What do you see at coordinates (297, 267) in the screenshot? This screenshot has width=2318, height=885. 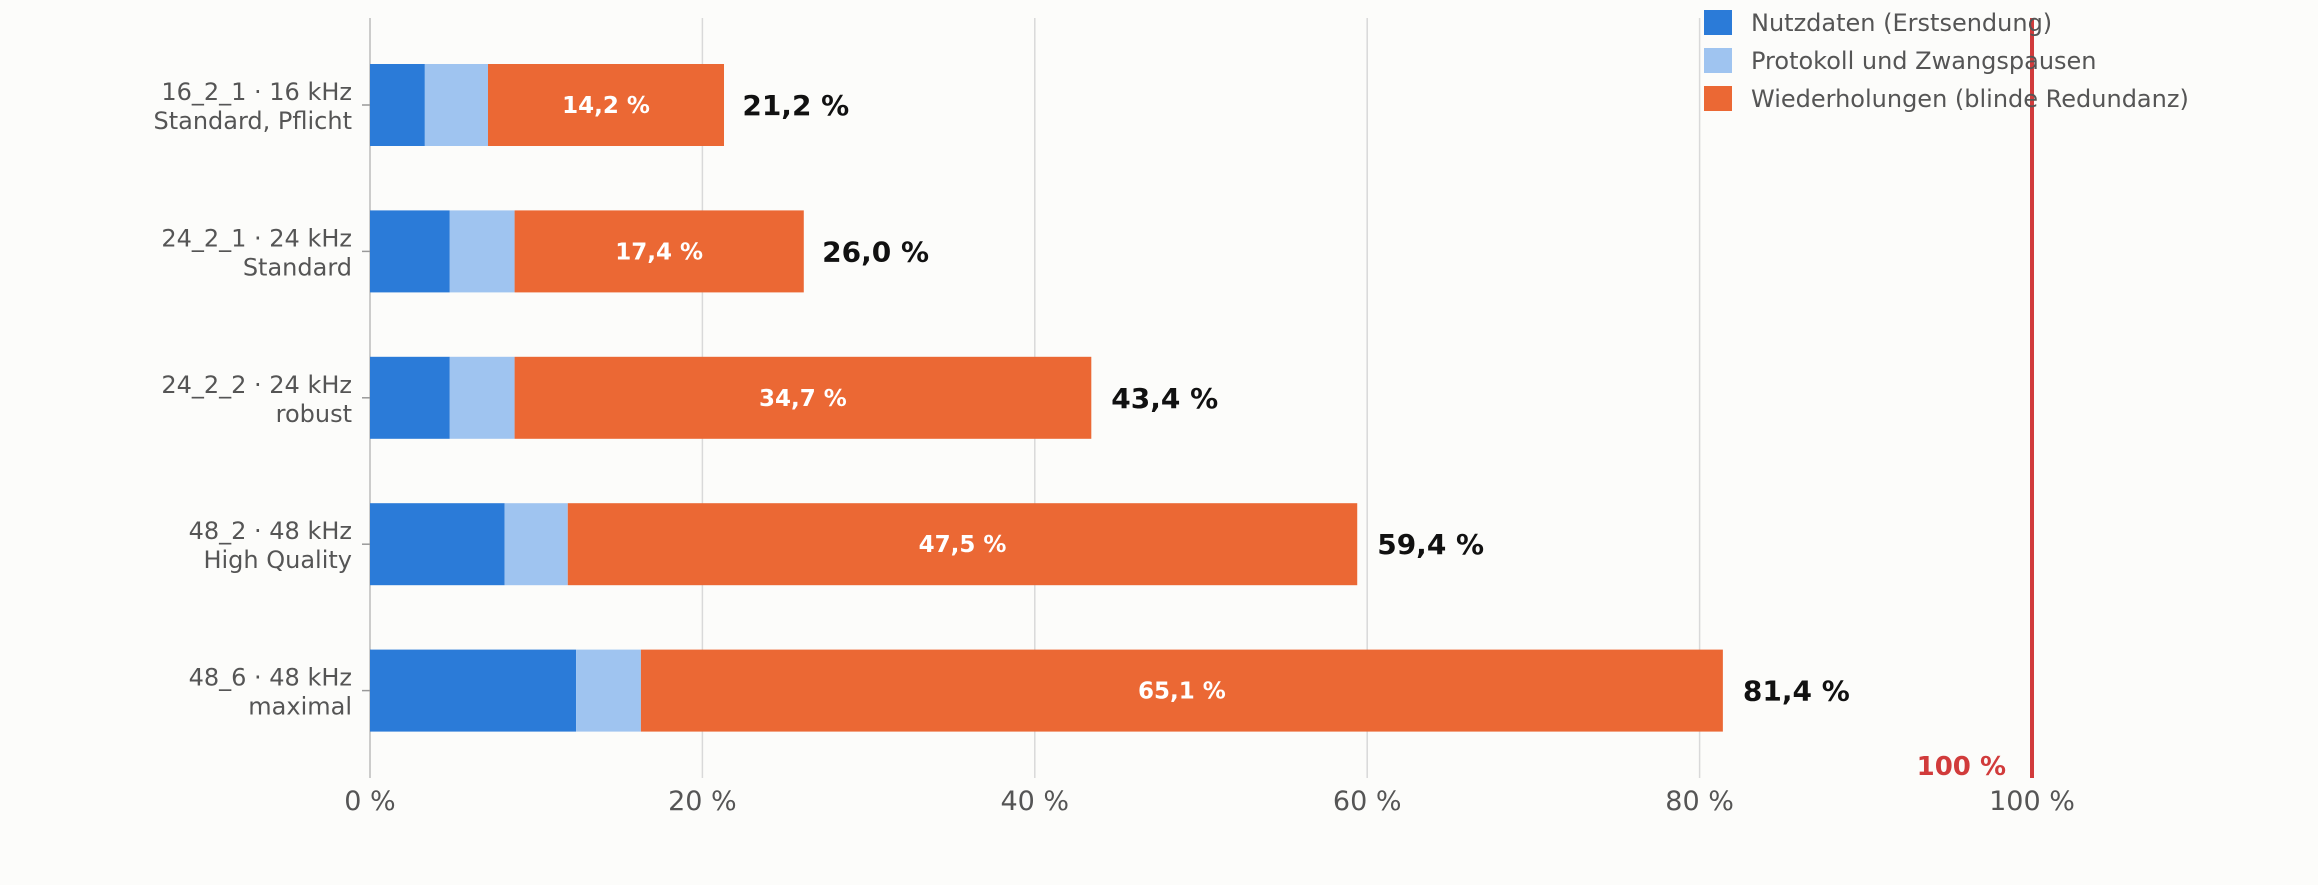 I see `category-label-line2: Standard` at bounding box center [297, 267].